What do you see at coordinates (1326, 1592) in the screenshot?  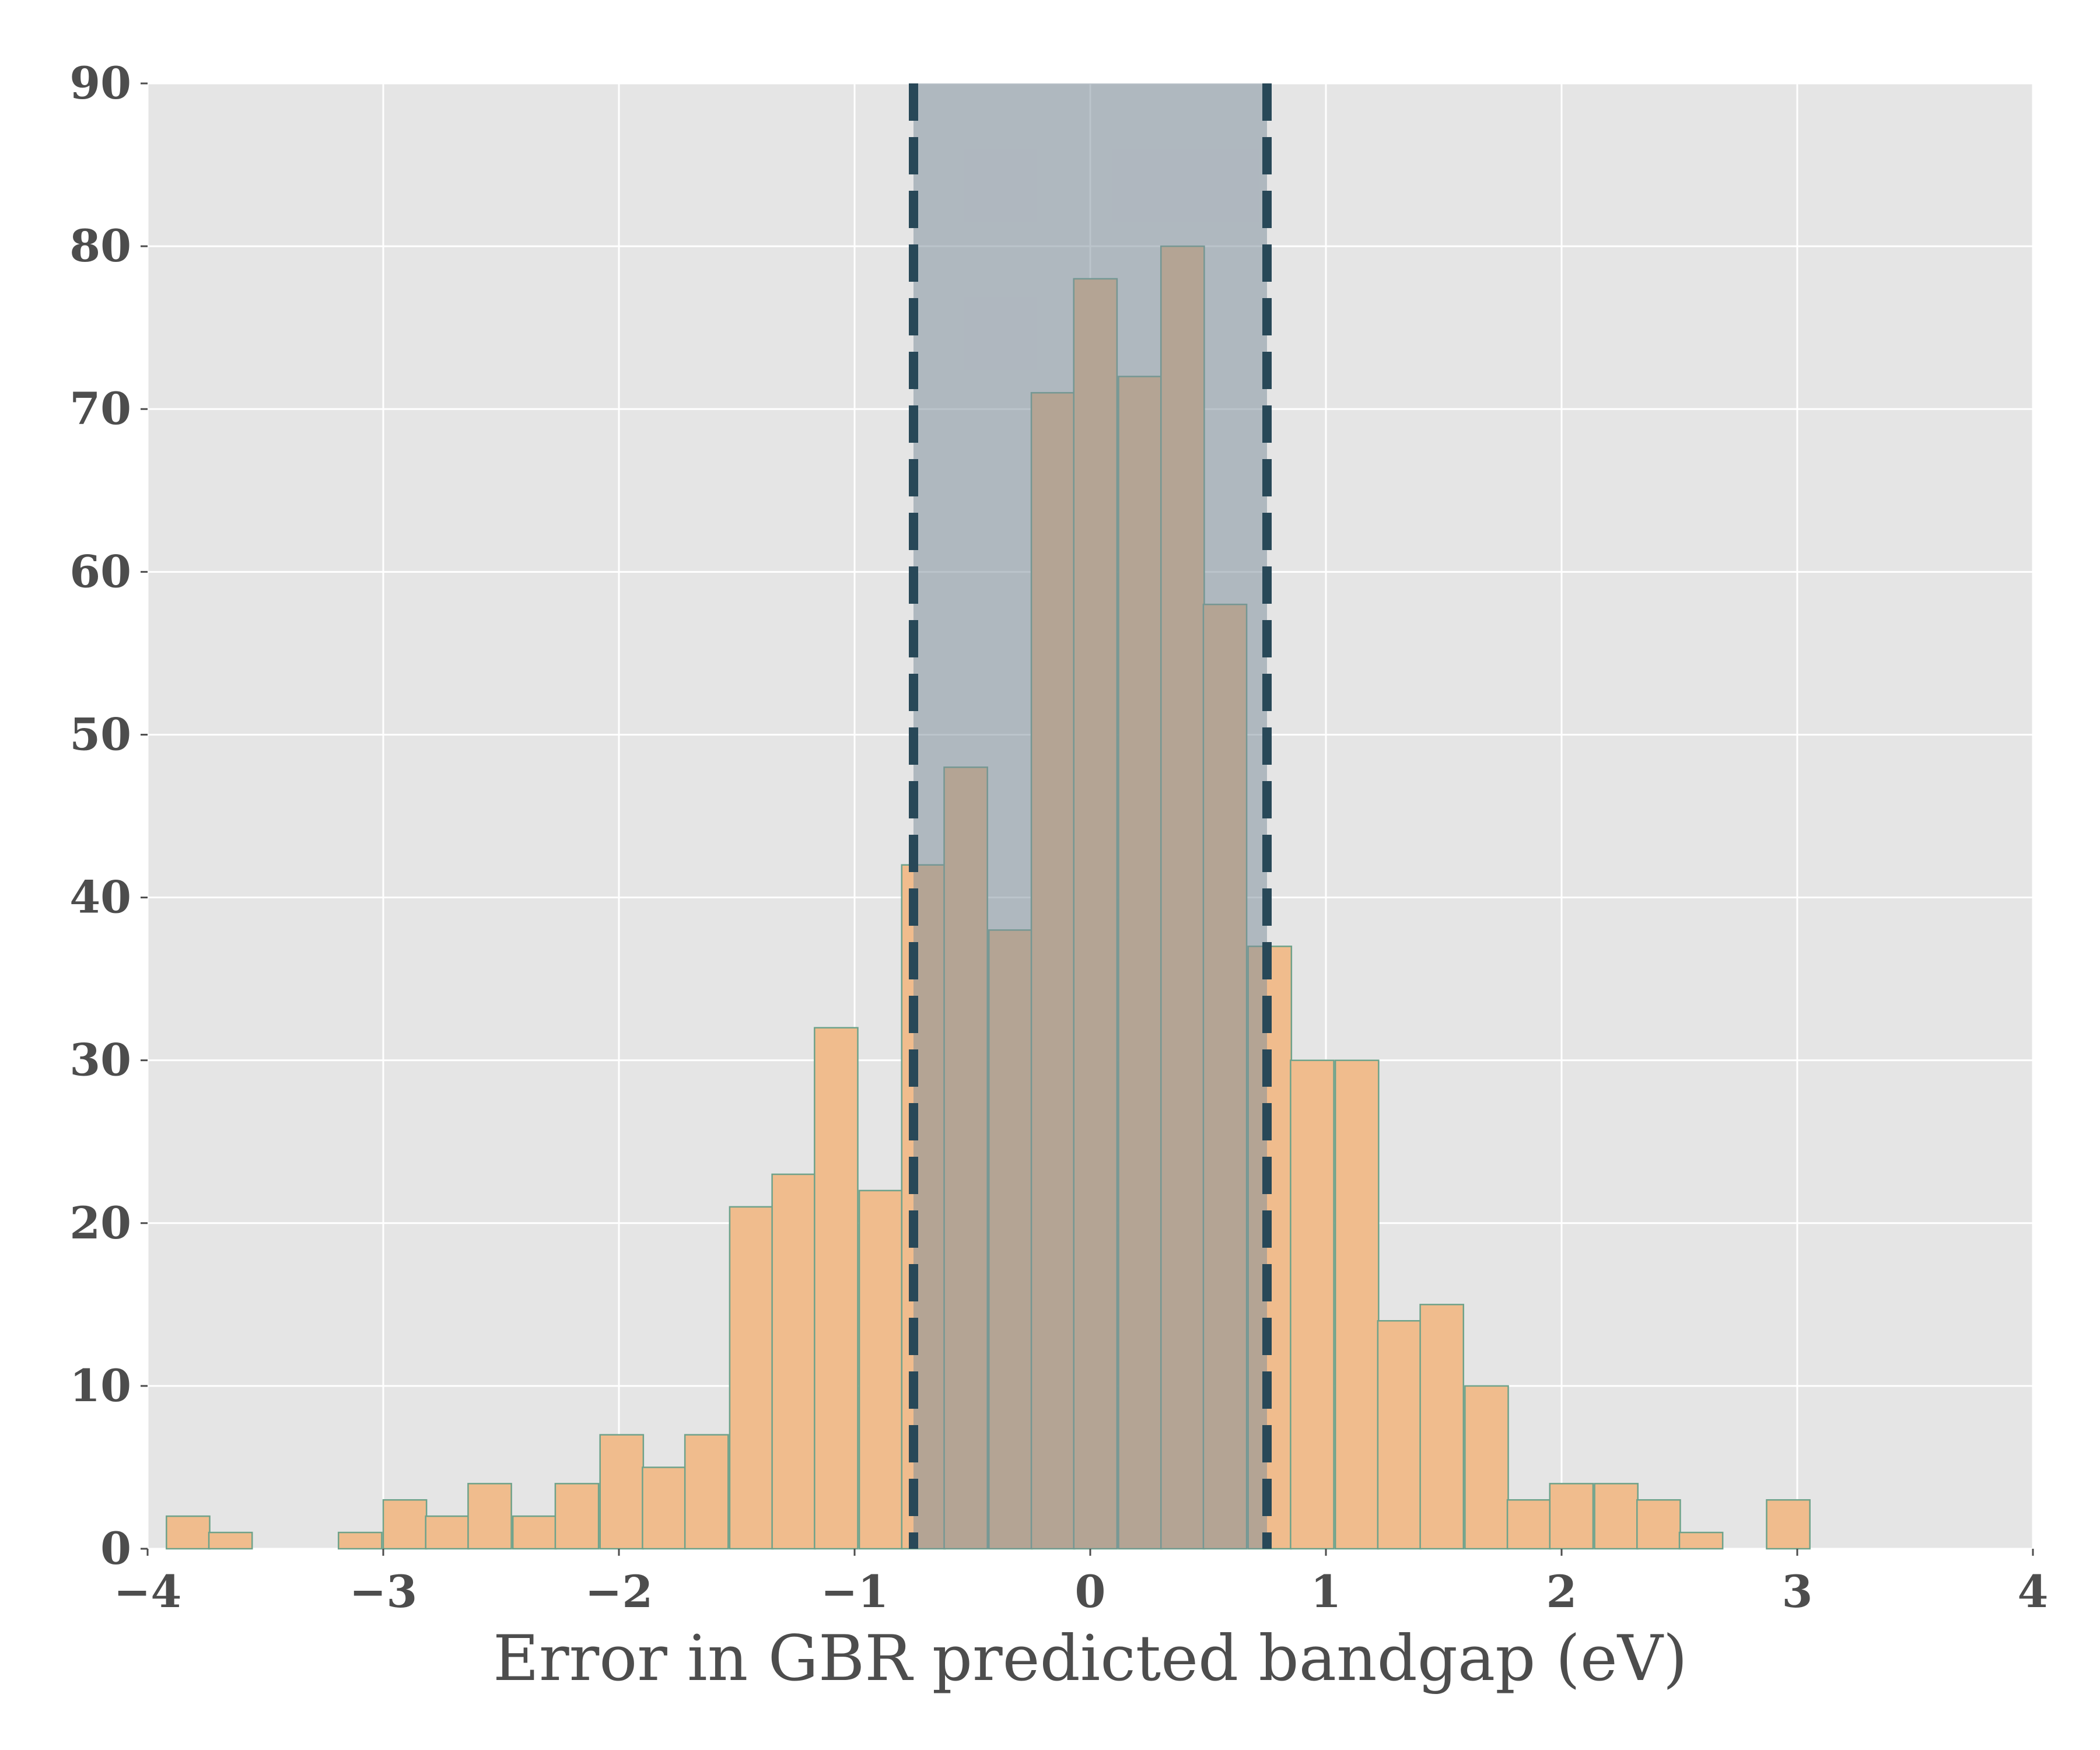 I see `x-tick-label: 1` at bounding box center [1326, 1592].